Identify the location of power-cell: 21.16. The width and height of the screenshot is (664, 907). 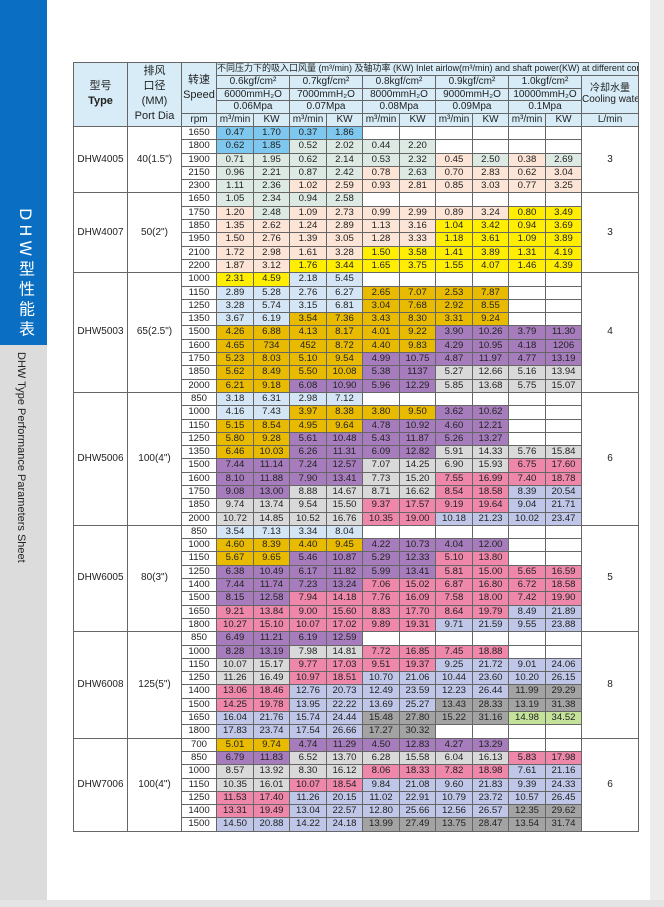
(563, 771).